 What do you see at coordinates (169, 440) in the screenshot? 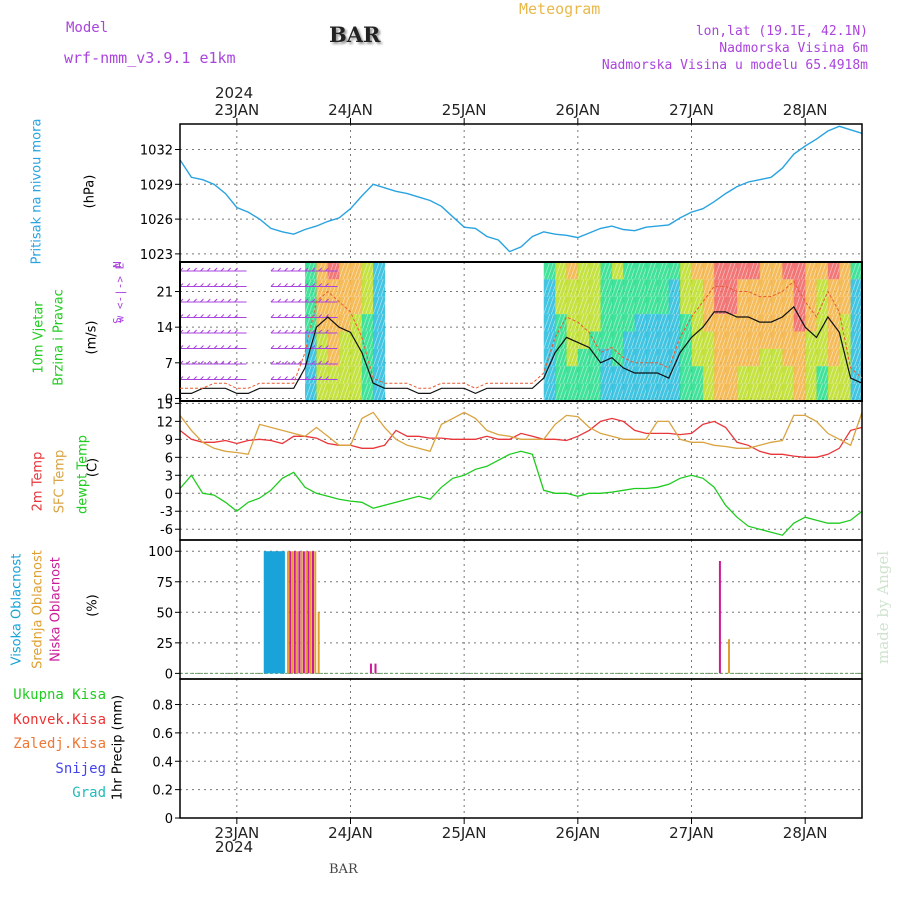
I see `y-tick-label: 9` at bounding box center [169, 440].